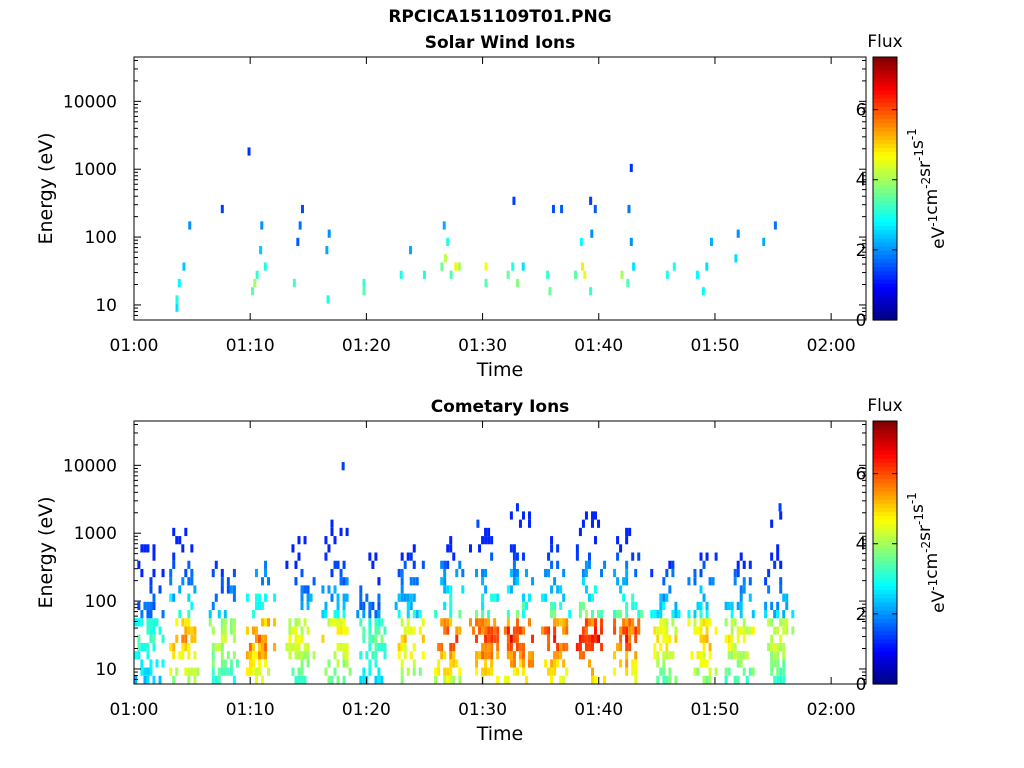 The width and height of the screenshot is (1024, 768). I want to click on colorbar: Flux 0 2 4 6 eV-1cm-2sr-1s-1, so click(902, 181).